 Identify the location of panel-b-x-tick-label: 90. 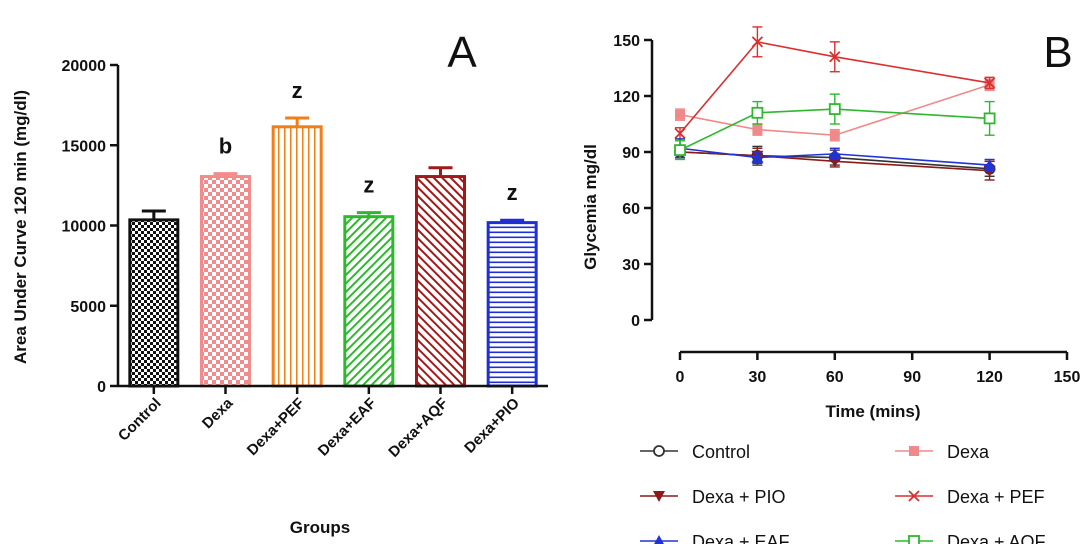
(912, 377).